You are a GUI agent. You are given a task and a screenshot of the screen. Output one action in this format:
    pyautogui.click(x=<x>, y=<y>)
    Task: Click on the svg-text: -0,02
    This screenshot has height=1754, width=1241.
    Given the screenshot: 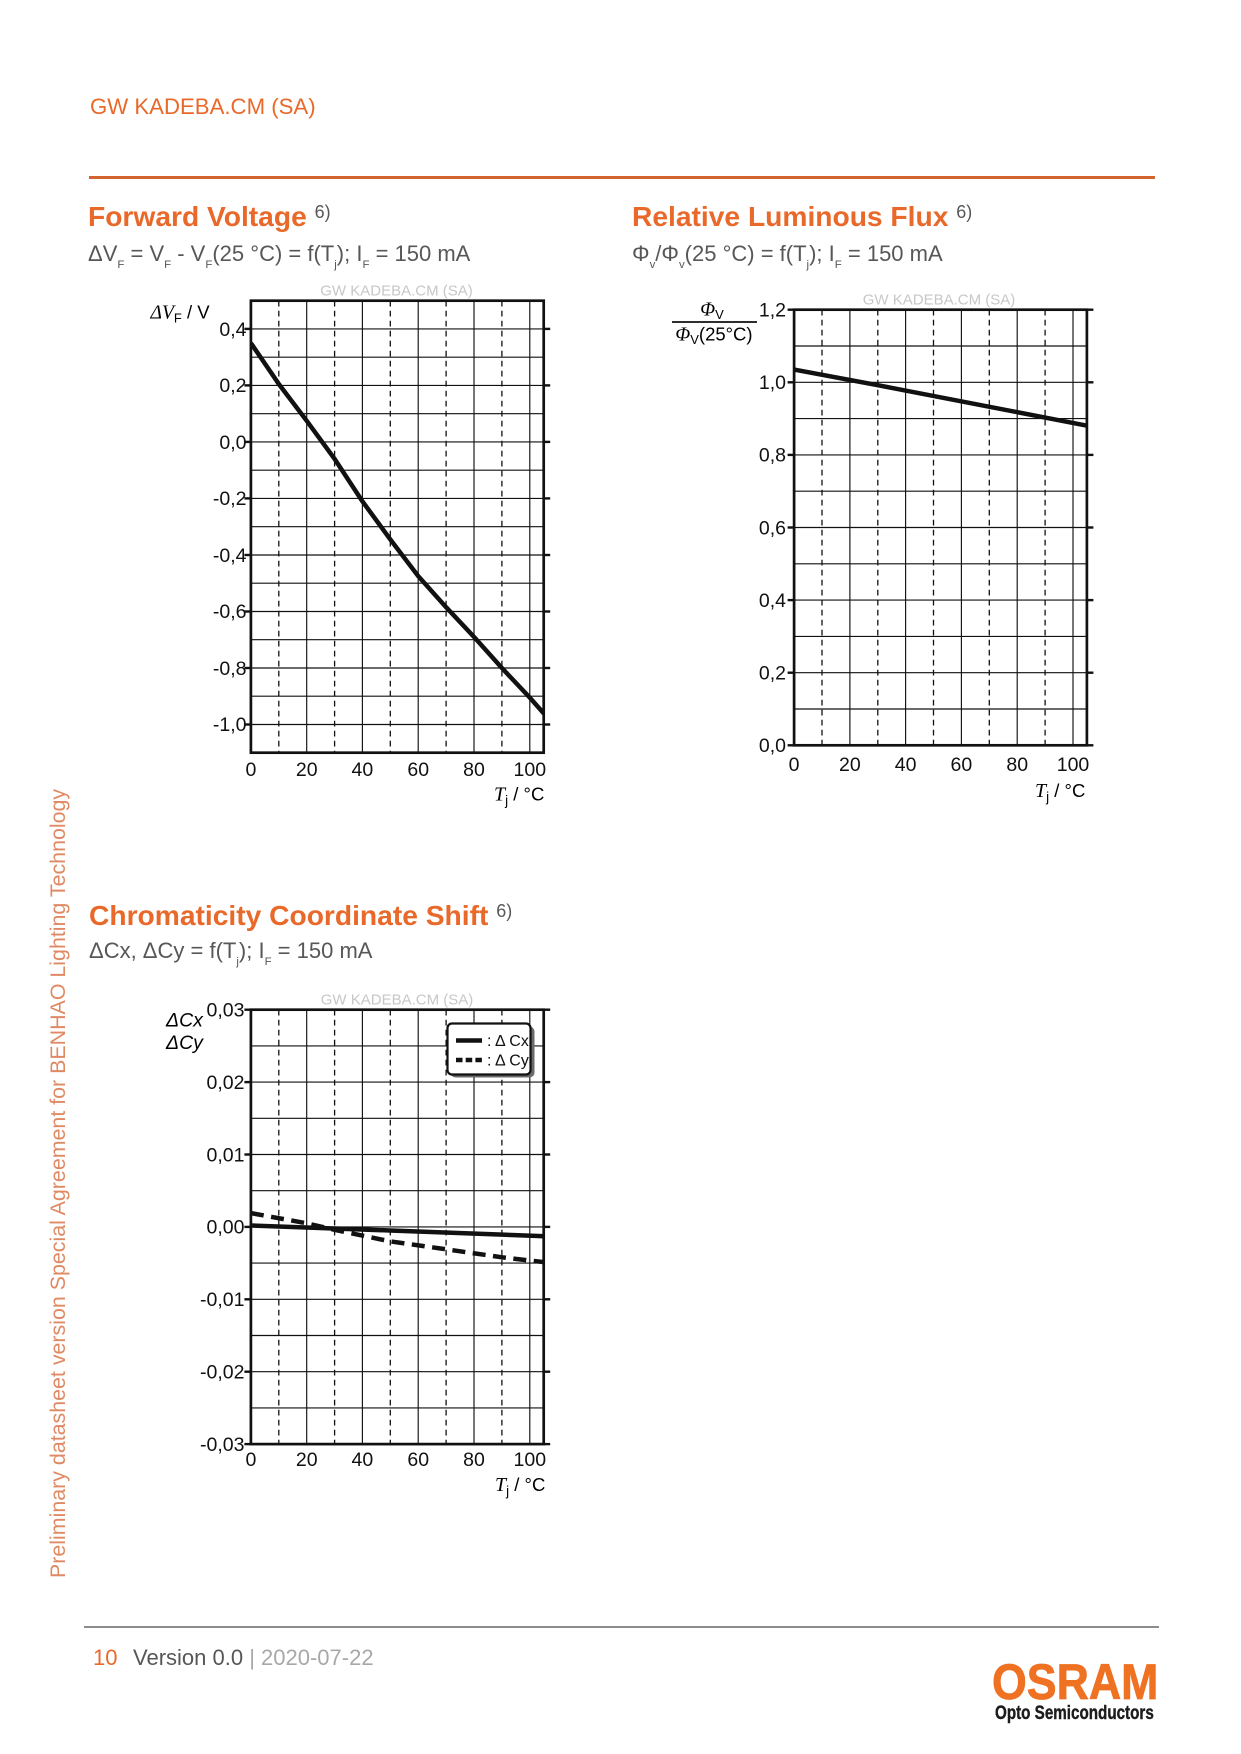 What is the action you would take?
    pyautogui.click(x=222, y=1373)
    